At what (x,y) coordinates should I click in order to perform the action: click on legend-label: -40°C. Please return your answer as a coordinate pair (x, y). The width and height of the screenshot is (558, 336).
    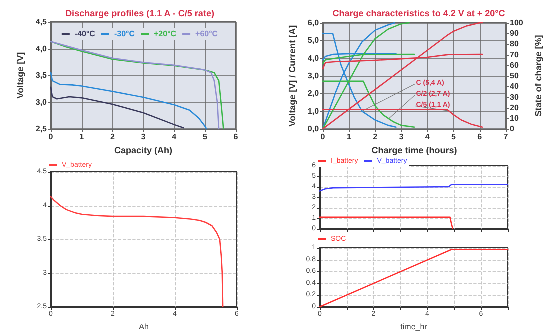
    Looking at the image, I should click on (85, 34).